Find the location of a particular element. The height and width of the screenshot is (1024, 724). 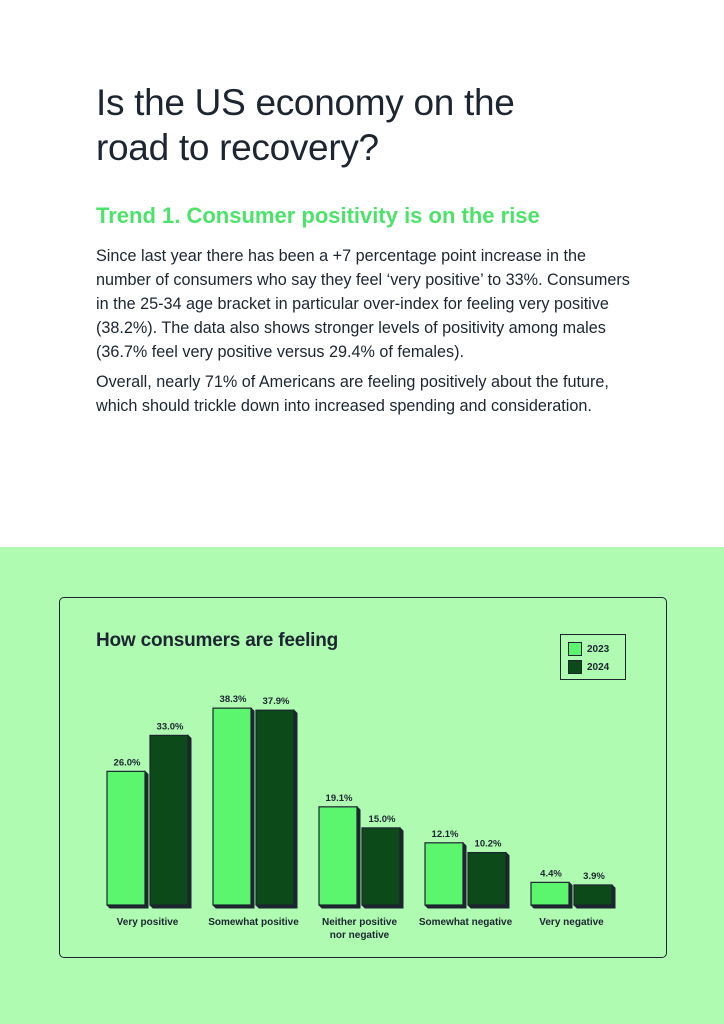

chart-title: How consumers are feeling is located at coordinates (217, 640).